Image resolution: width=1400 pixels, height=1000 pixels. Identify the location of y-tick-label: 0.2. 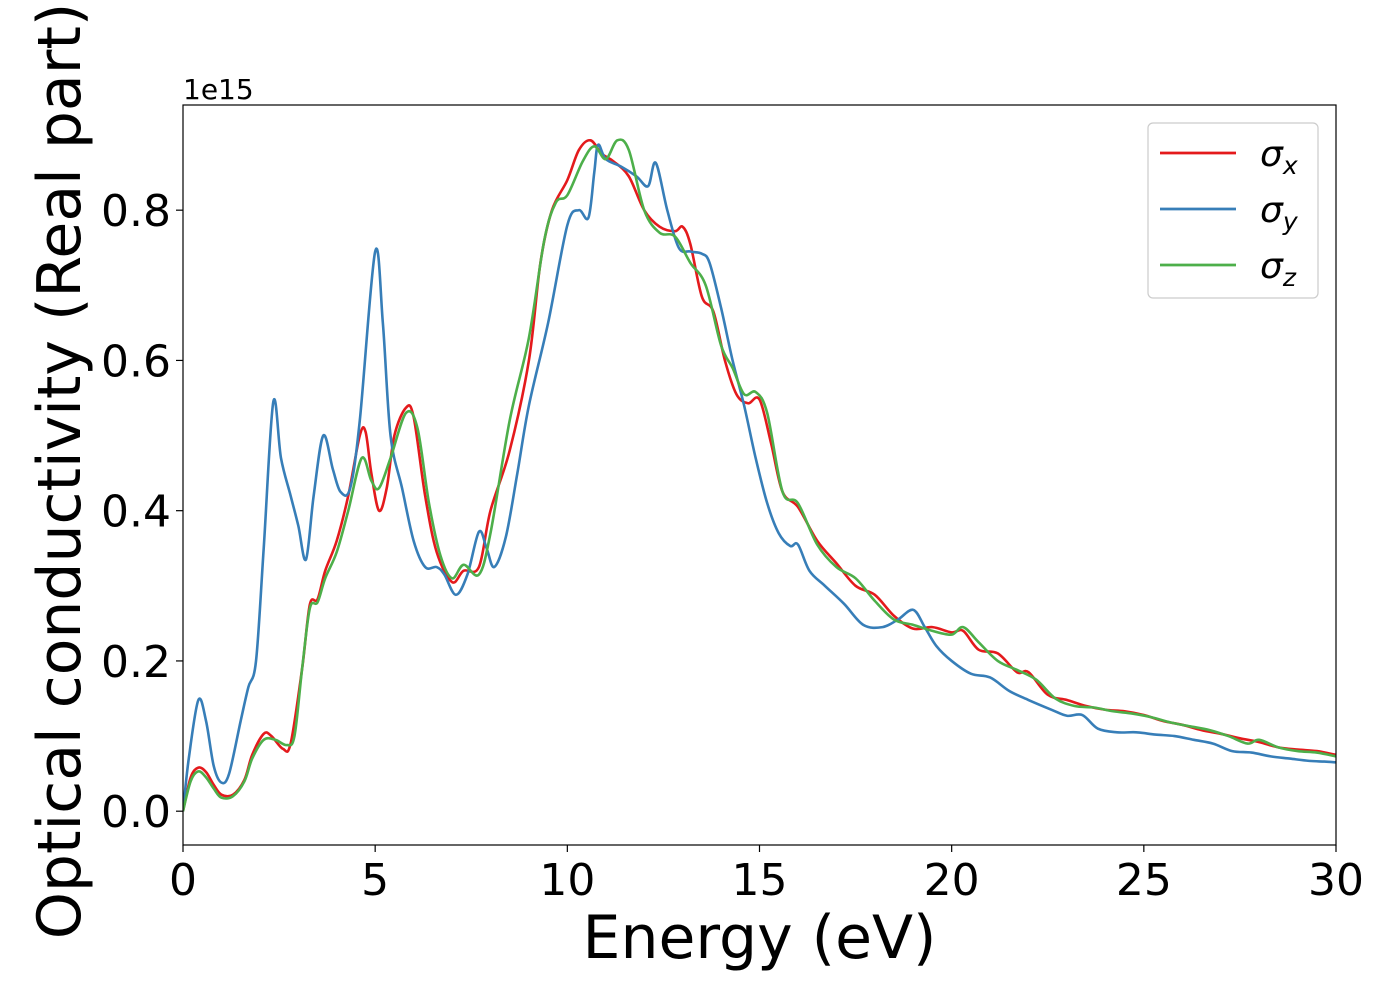
(136, 662).